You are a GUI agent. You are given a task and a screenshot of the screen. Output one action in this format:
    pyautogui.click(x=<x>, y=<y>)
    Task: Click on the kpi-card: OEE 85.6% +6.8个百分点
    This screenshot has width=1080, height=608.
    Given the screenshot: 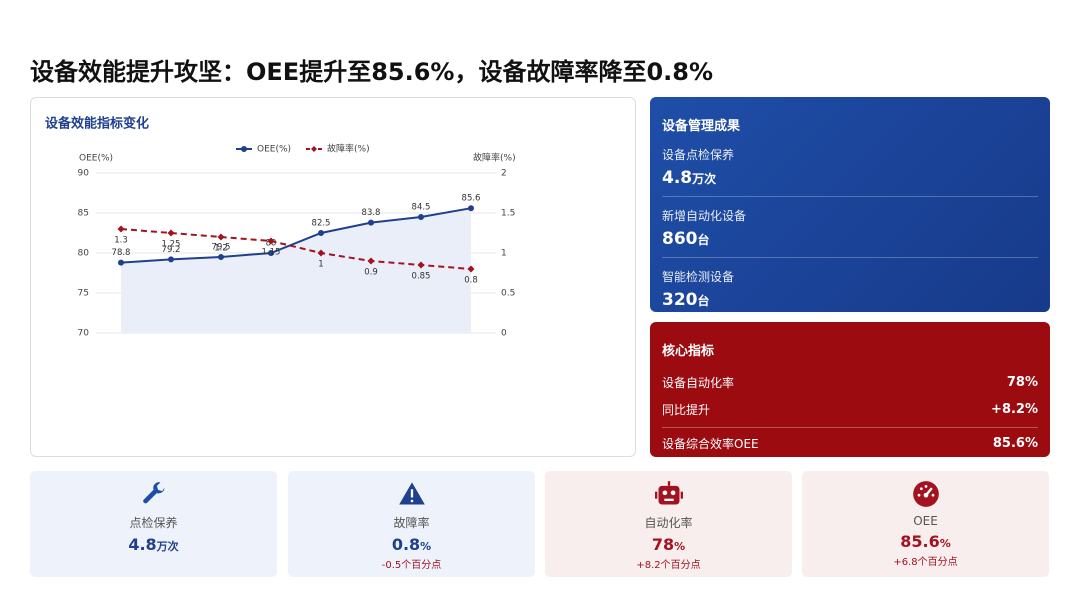 What is the action you would take?
    pyautogui.click(x=925, y=524)
    